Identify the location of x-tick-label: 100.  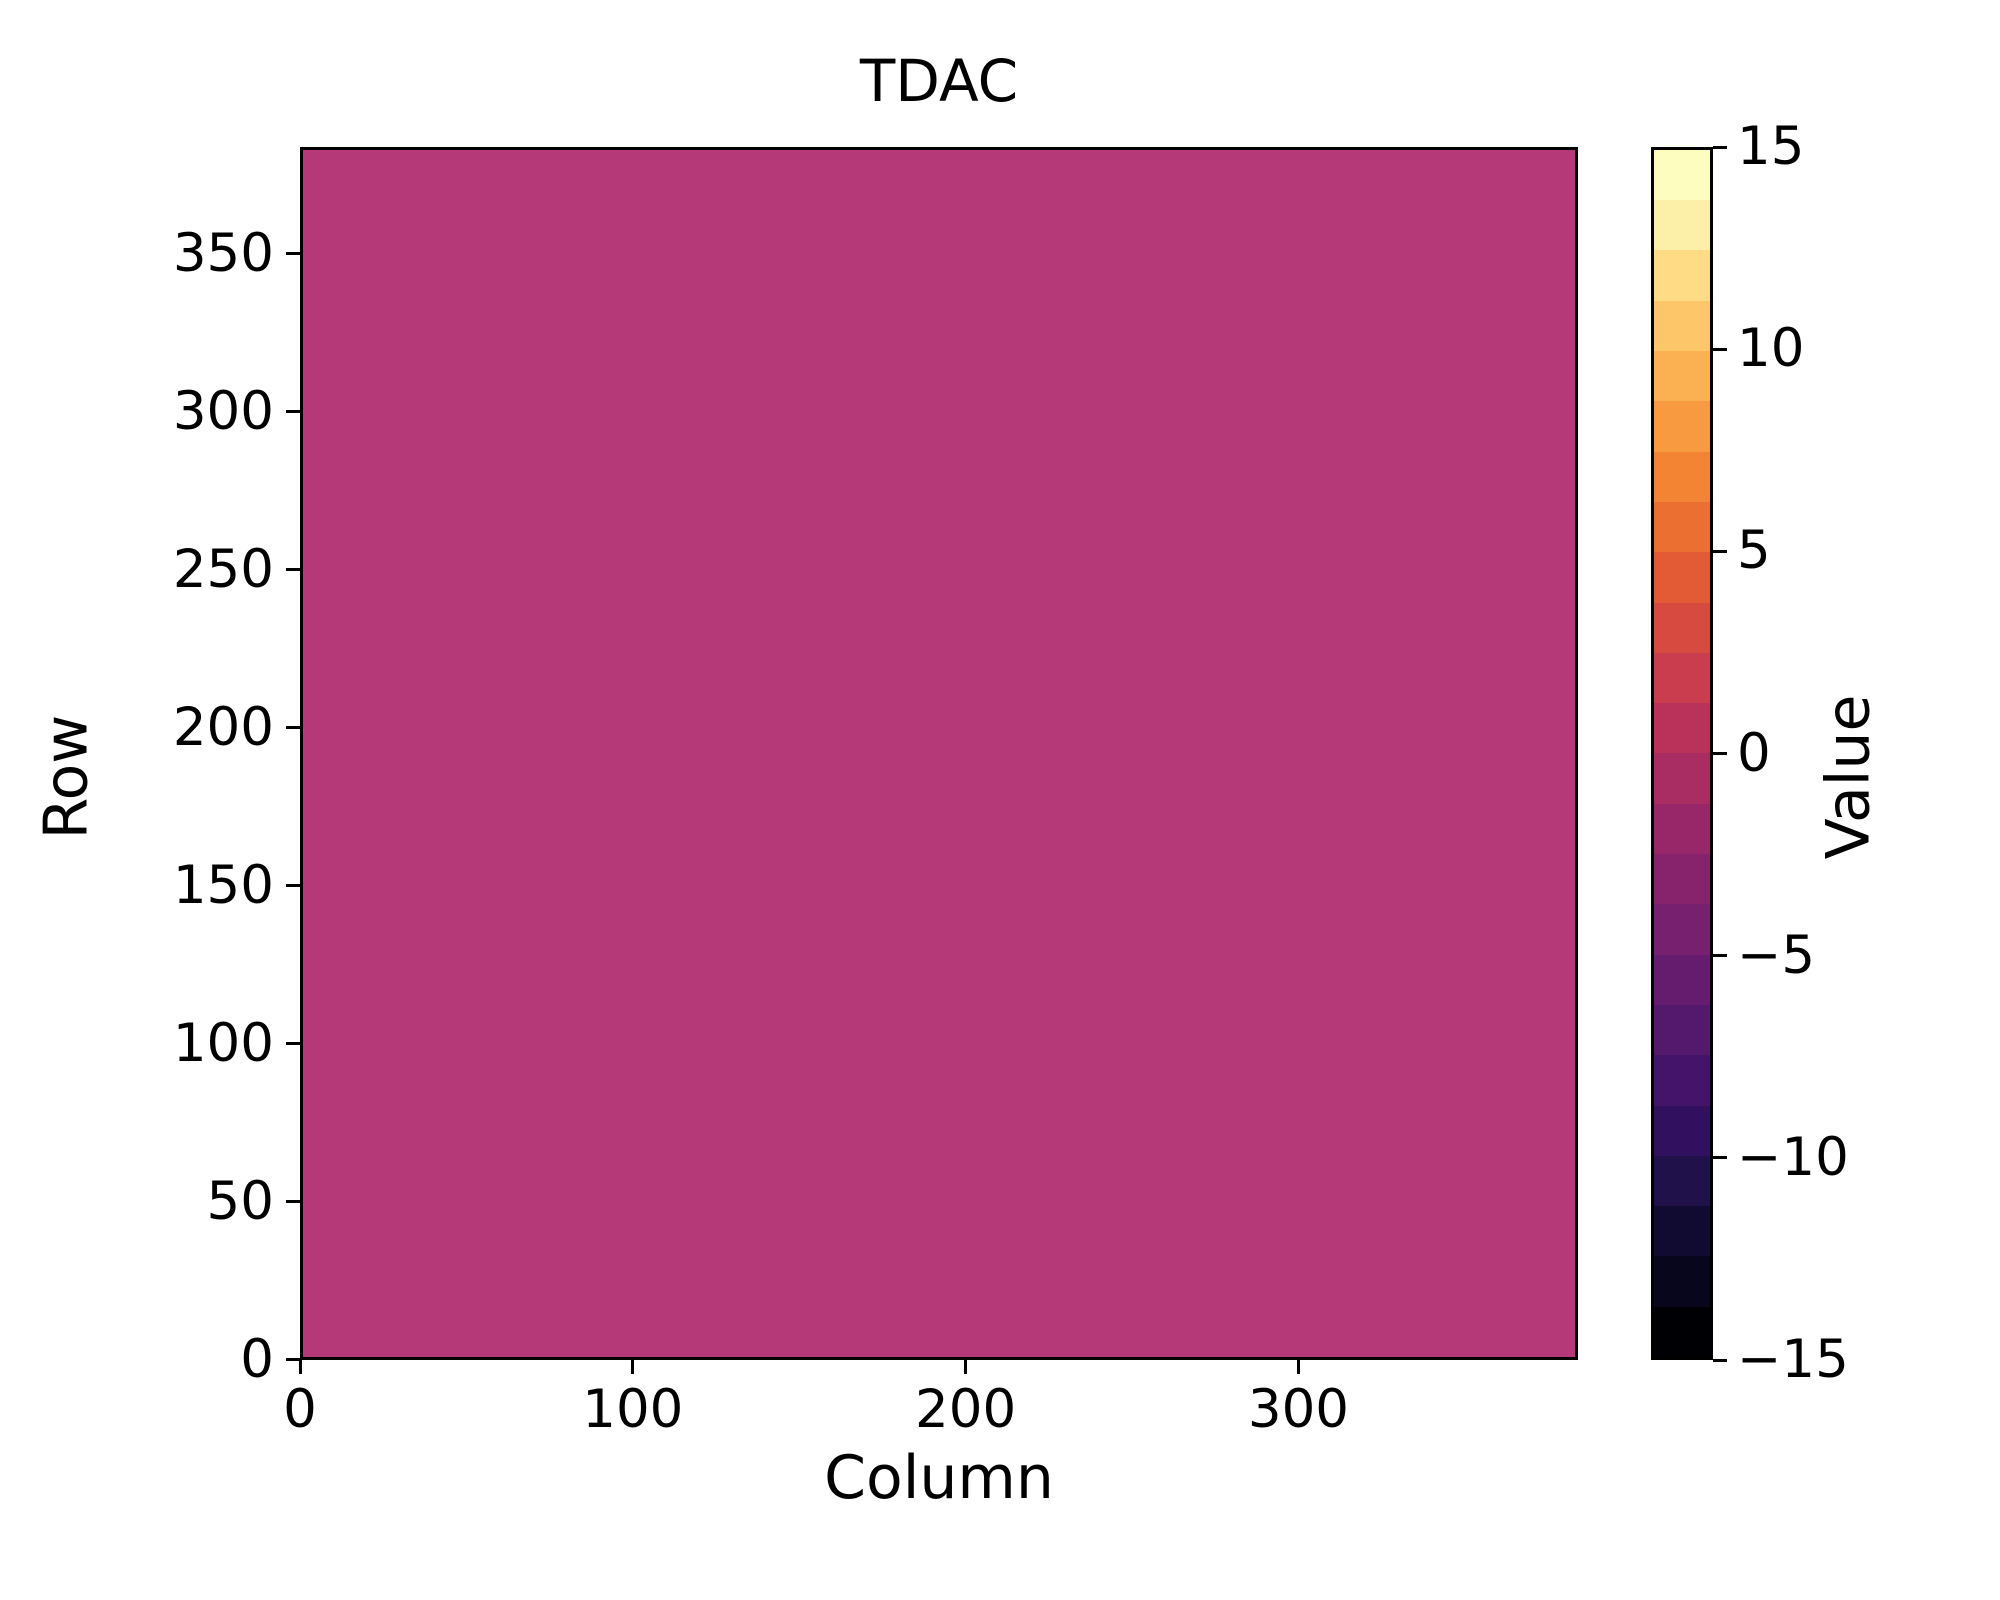
(633, 1409).